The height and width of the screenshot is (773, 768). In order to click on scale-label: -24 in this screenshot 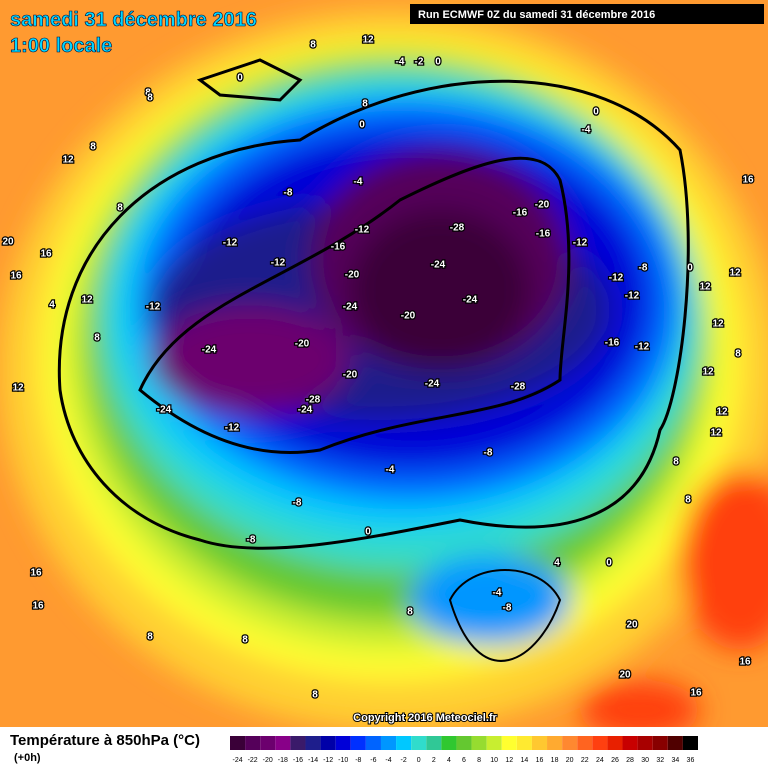, I will do `click(237, 760)`.